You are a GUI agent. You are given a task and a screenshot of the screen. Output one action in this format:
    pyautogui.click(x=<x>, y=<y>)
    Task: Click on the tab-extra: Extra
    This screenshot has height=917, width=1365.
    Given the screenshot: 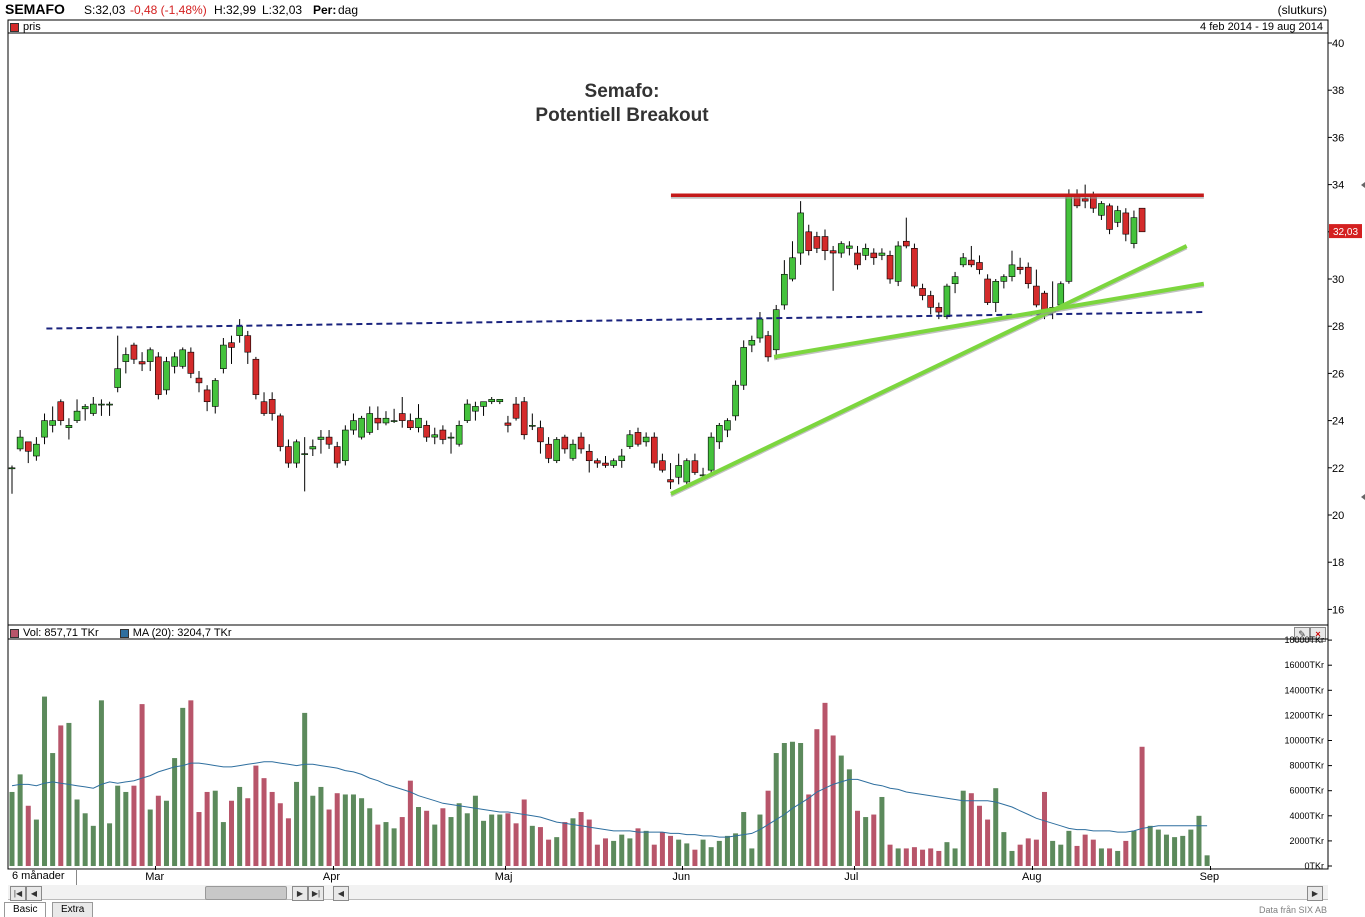 What is the action you would take?
    pyautogui.click(x=73, y=909)
    